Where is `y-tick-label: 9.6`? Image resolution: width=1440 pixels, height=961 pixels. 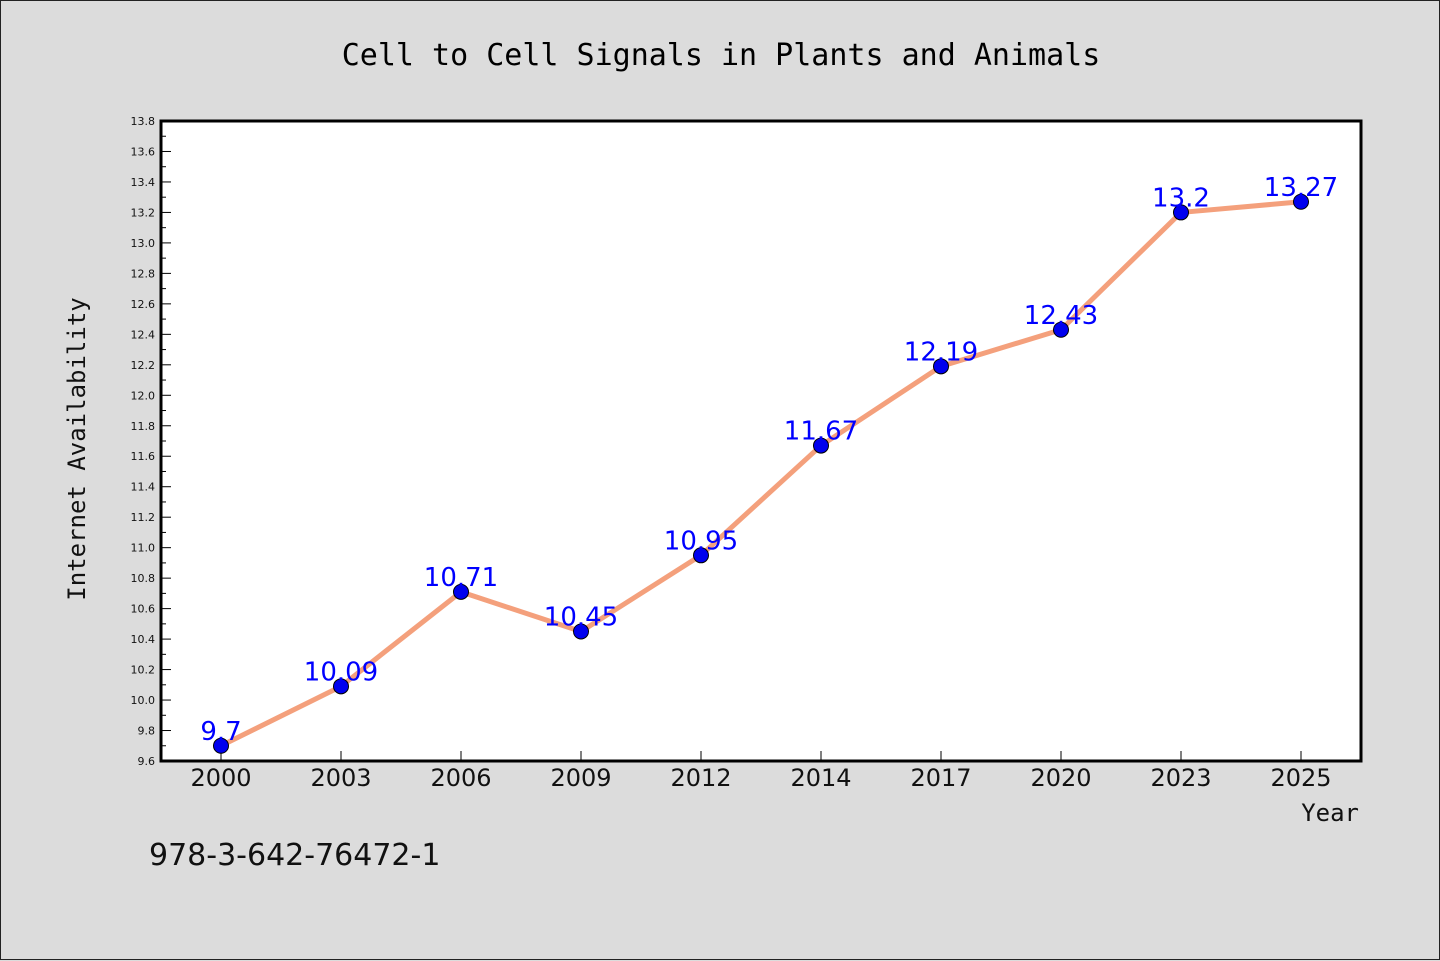 y-tick-label: 9.6 is located at coordinates (147, 761).